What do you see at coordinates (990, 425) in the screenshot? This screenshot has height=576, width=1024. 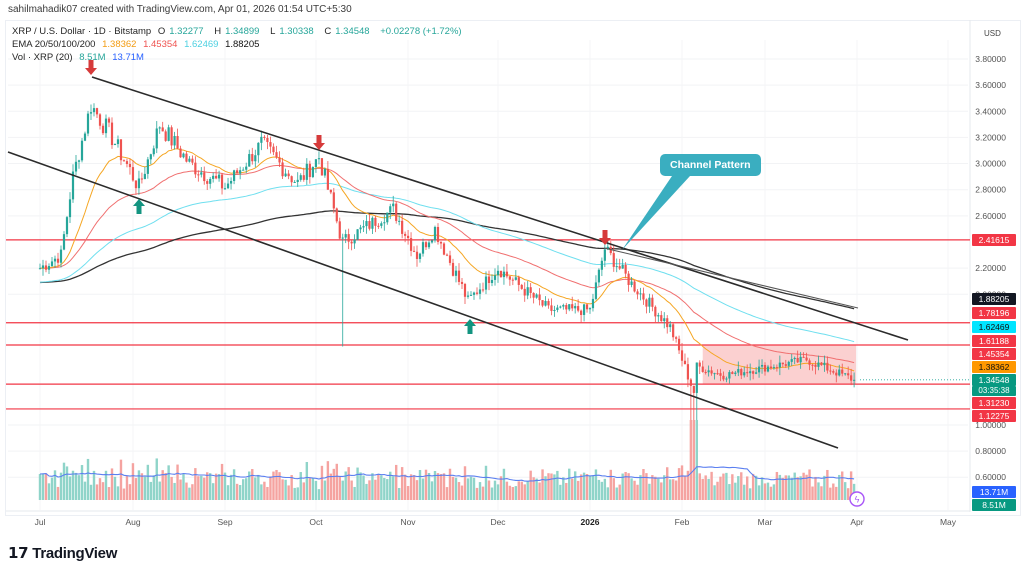 I see `price-axis-tick: 1.00000` at bounding box center [990, 425].